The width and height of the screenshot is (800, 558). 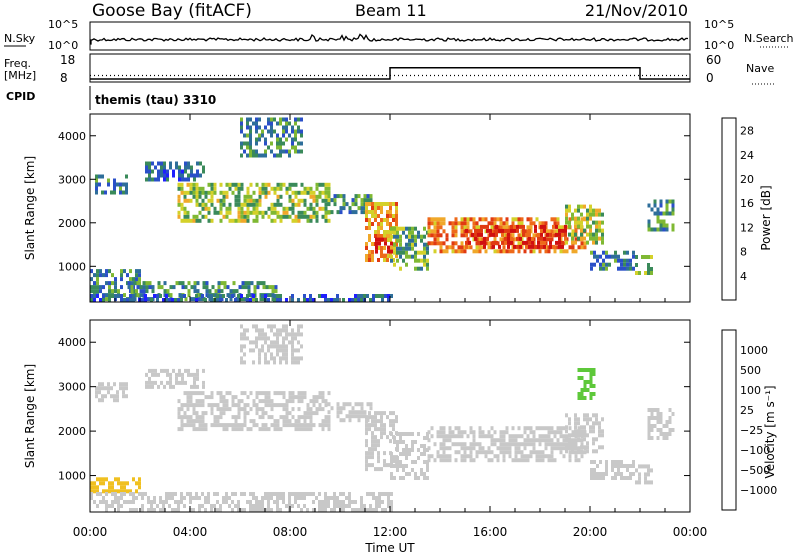 What do you see at coordinates (72, 387) in the screenshot?
I see `velocity-y-tick-label: 3000` at bounding box center [72, 387].